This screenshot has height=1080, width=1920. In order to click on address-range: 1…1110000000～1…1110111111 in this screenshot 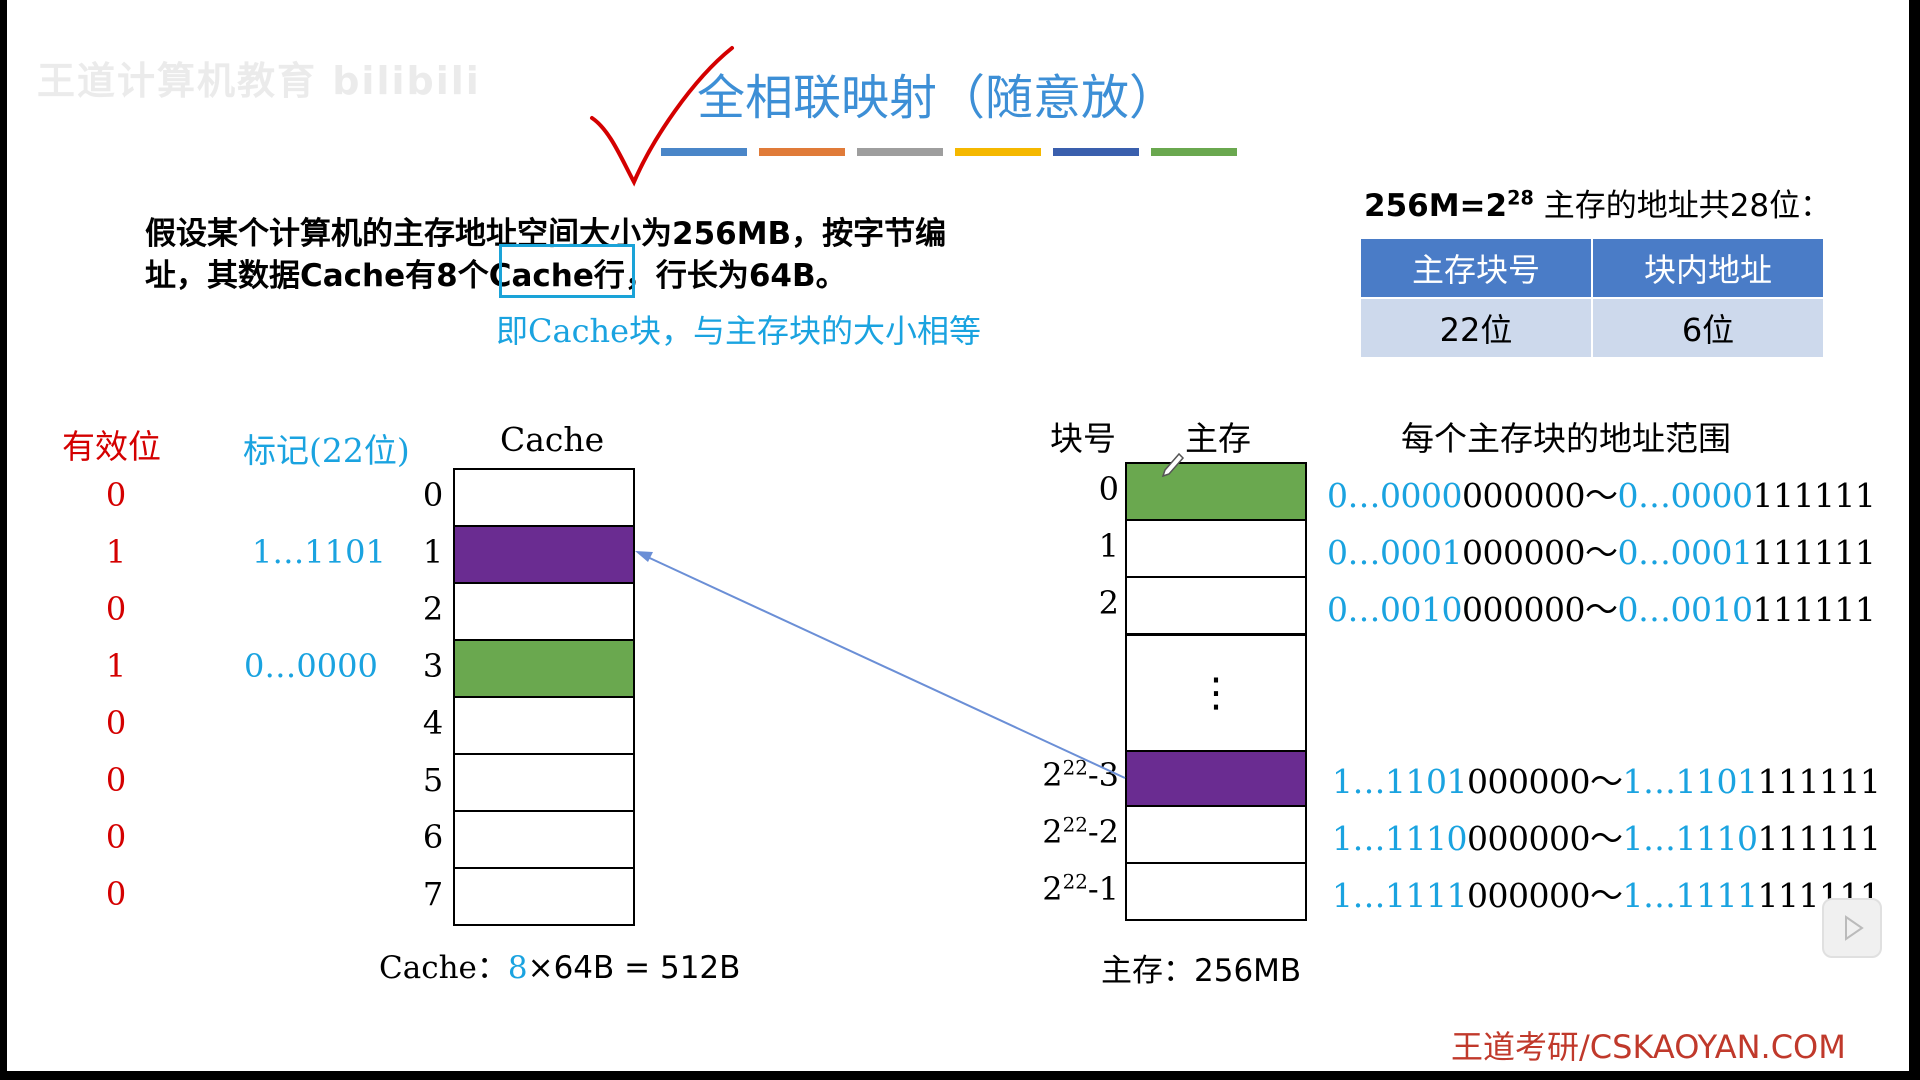, I will do `click(1606, 836)`.